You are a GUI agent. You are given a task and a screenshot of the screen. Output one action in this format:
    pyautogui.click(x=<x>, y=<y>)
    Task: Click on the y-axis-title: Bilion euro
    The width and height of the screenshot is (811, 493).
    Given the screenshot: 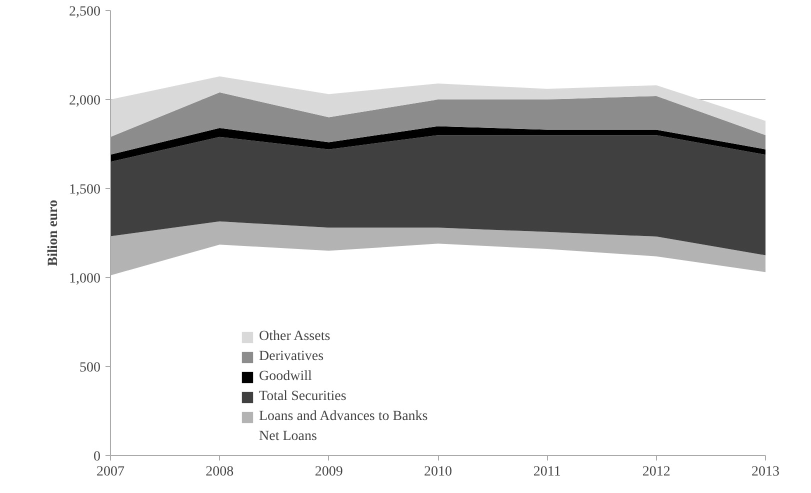 What is the action you would take?
    pyautogui.click(x=53, y=233)
    